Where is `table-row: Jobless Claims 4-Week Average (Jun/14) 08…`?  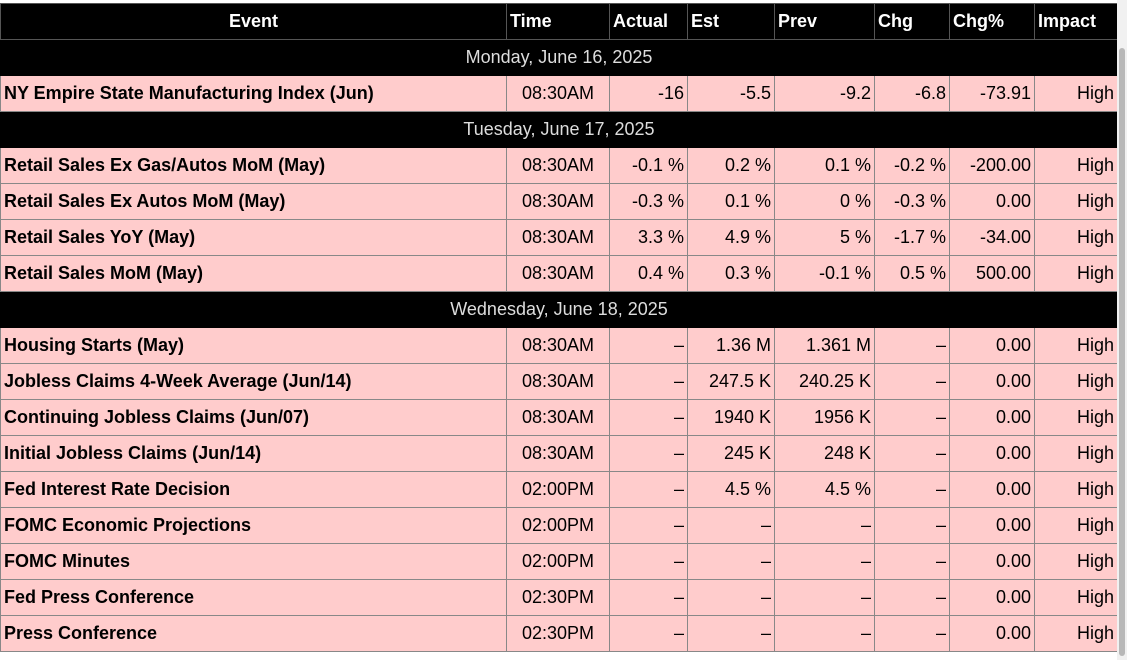 table-row: Jobless Claims 4-Week Average (Jun/14) 08… is located at coordinates (559, 381).